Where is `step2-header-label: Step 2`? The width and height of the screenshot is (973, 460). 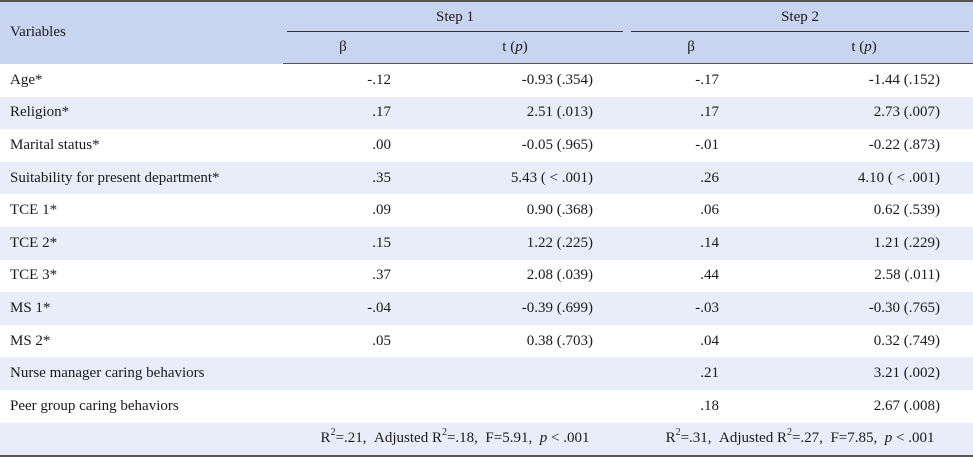
step2-header-label: Step 2 is located at coordinates (800, 16).